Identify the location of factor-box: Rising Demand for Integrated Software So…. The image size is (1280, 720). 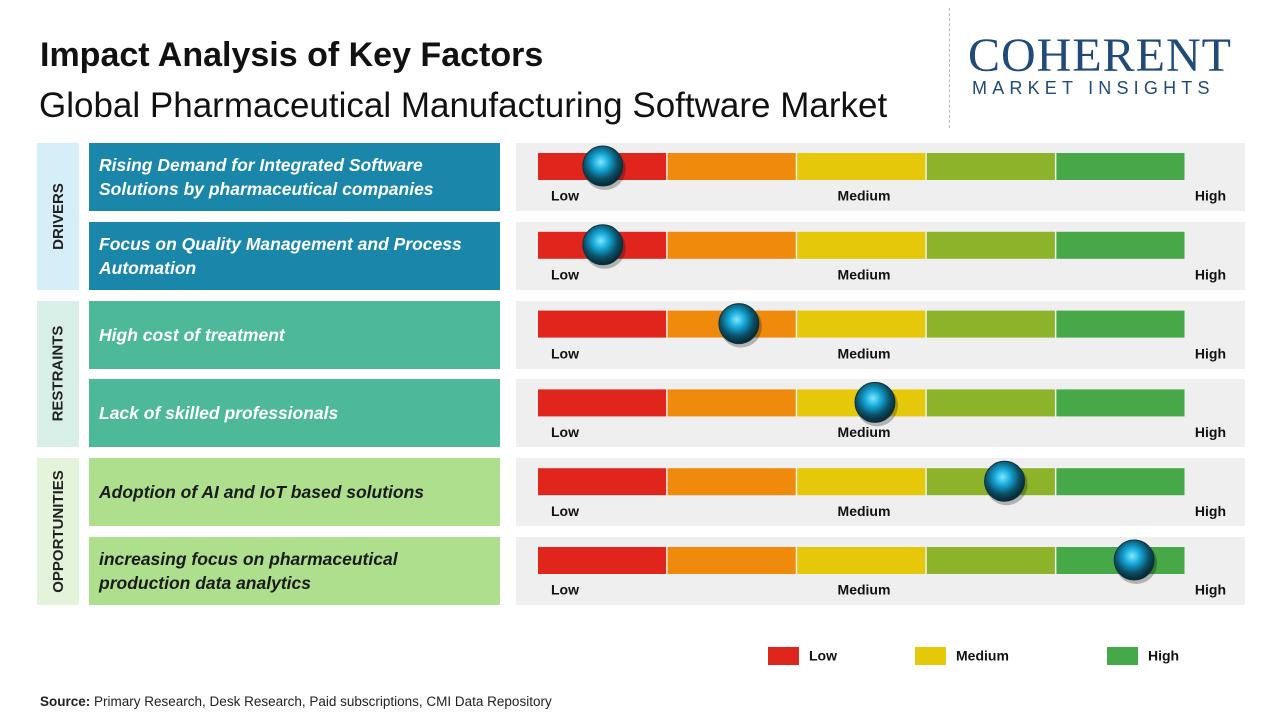
(294, 177).